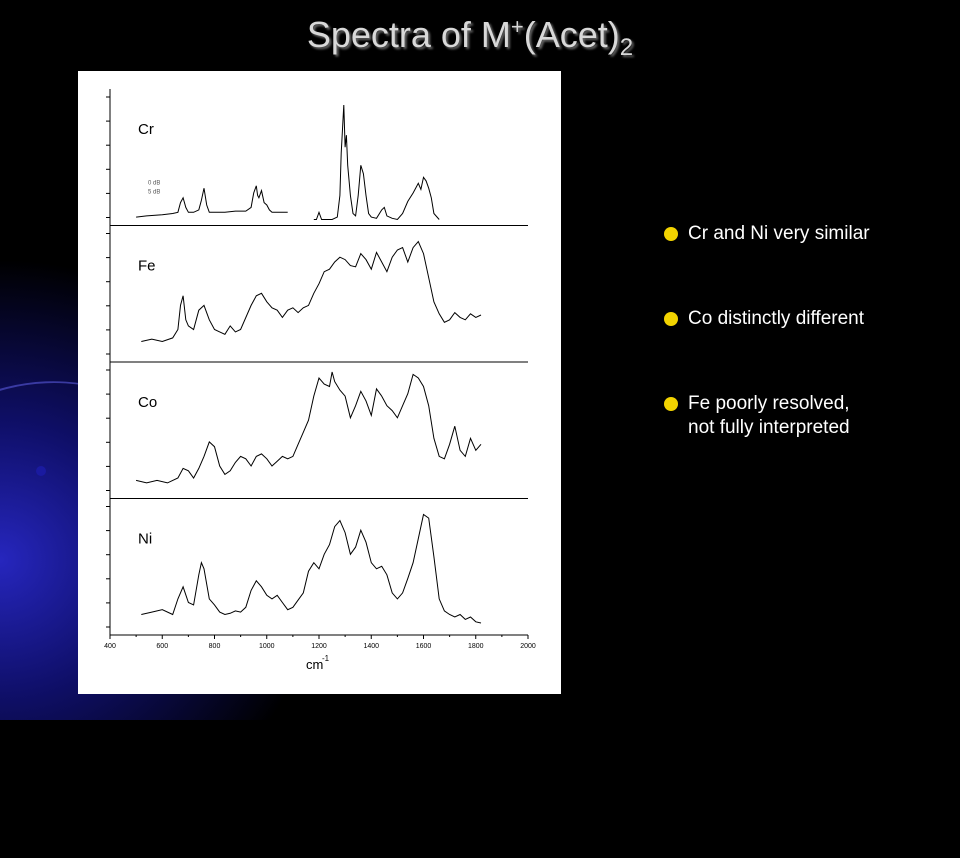  I want to click on spectrum-line-co, so click(308, 427).